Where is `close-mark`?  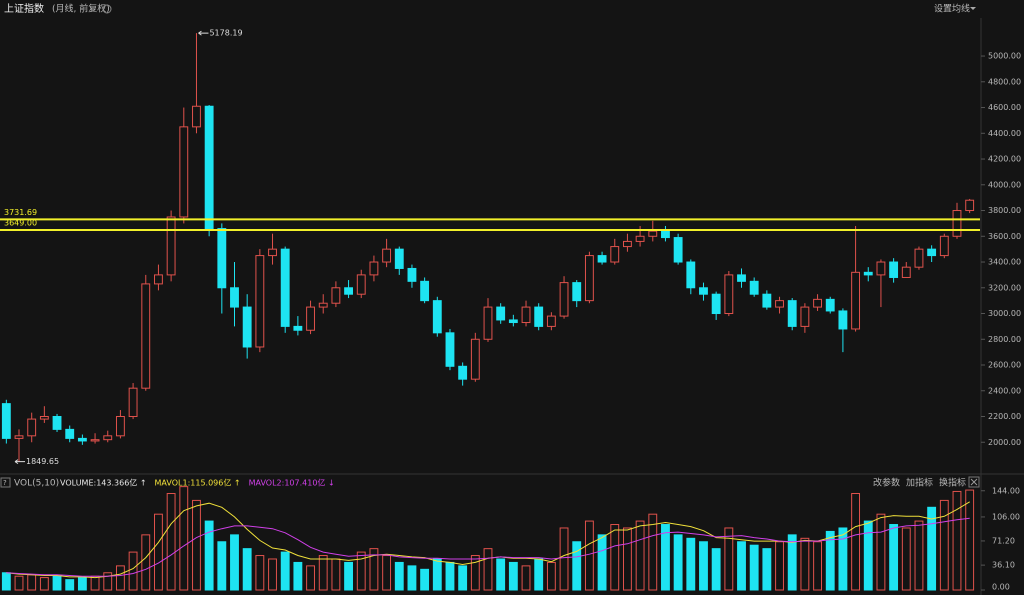 close-mark is located at coordinates (974, 482).